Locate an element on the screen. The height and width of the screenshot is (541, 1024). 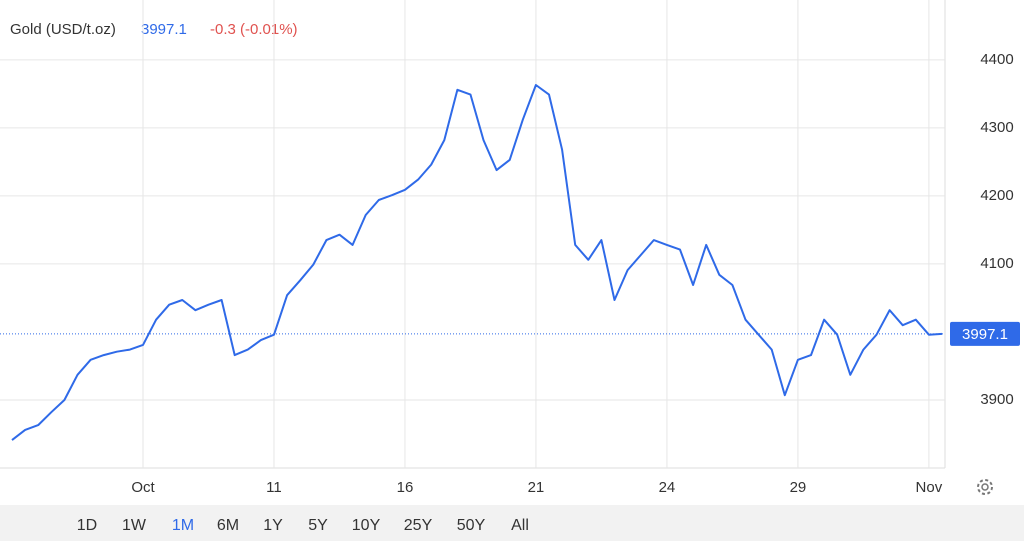
x-tick-label: 29 is located at coordinates (798, 487).